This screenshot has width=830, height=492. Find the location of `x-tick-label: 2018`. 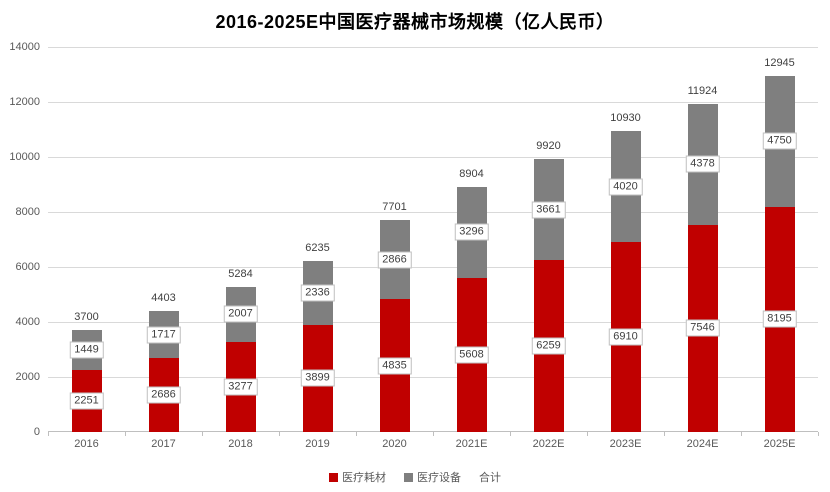

x-tick-label: 2018 is located at coordinates (240, 444).